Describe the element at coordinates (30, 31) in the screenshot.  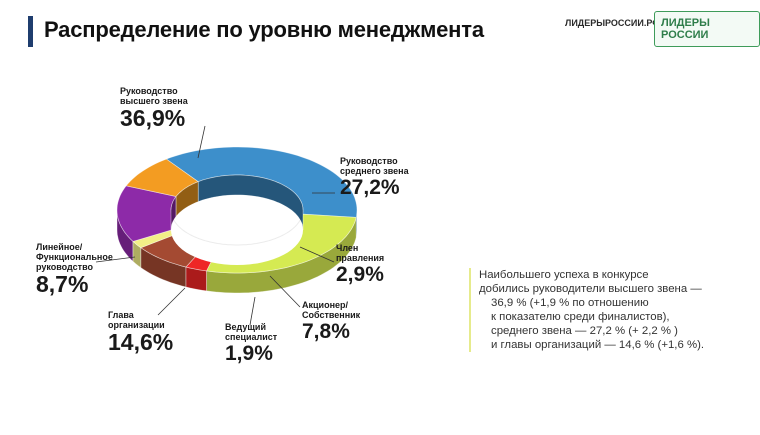
I see `title-accent-bar` at that location.